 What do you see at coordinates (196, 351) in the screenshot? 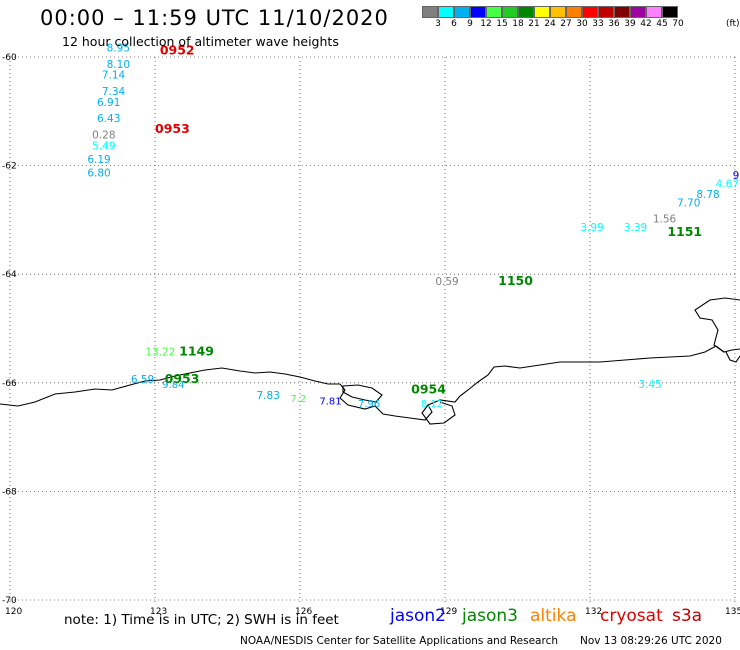
I see `pass-time-label: 1149` at bounding box center [196, 351].